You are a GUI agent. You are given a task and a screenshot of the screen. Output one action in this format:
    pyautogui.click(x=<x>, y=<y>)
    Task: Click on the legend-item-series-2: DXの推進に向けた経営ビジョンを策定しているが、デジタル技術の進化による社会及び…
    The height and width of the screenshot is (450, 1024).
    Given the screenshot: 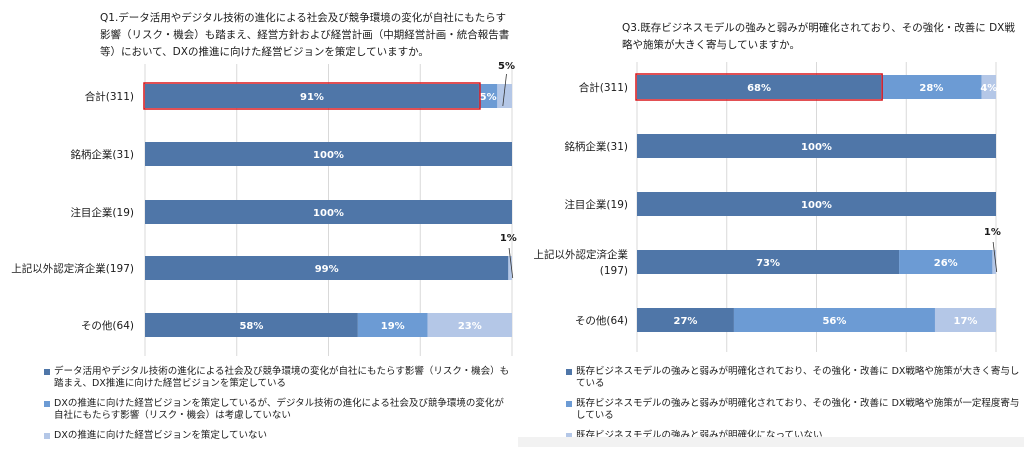 What is the action you would take?
    pyautogui.click(x=278, y=410)
    